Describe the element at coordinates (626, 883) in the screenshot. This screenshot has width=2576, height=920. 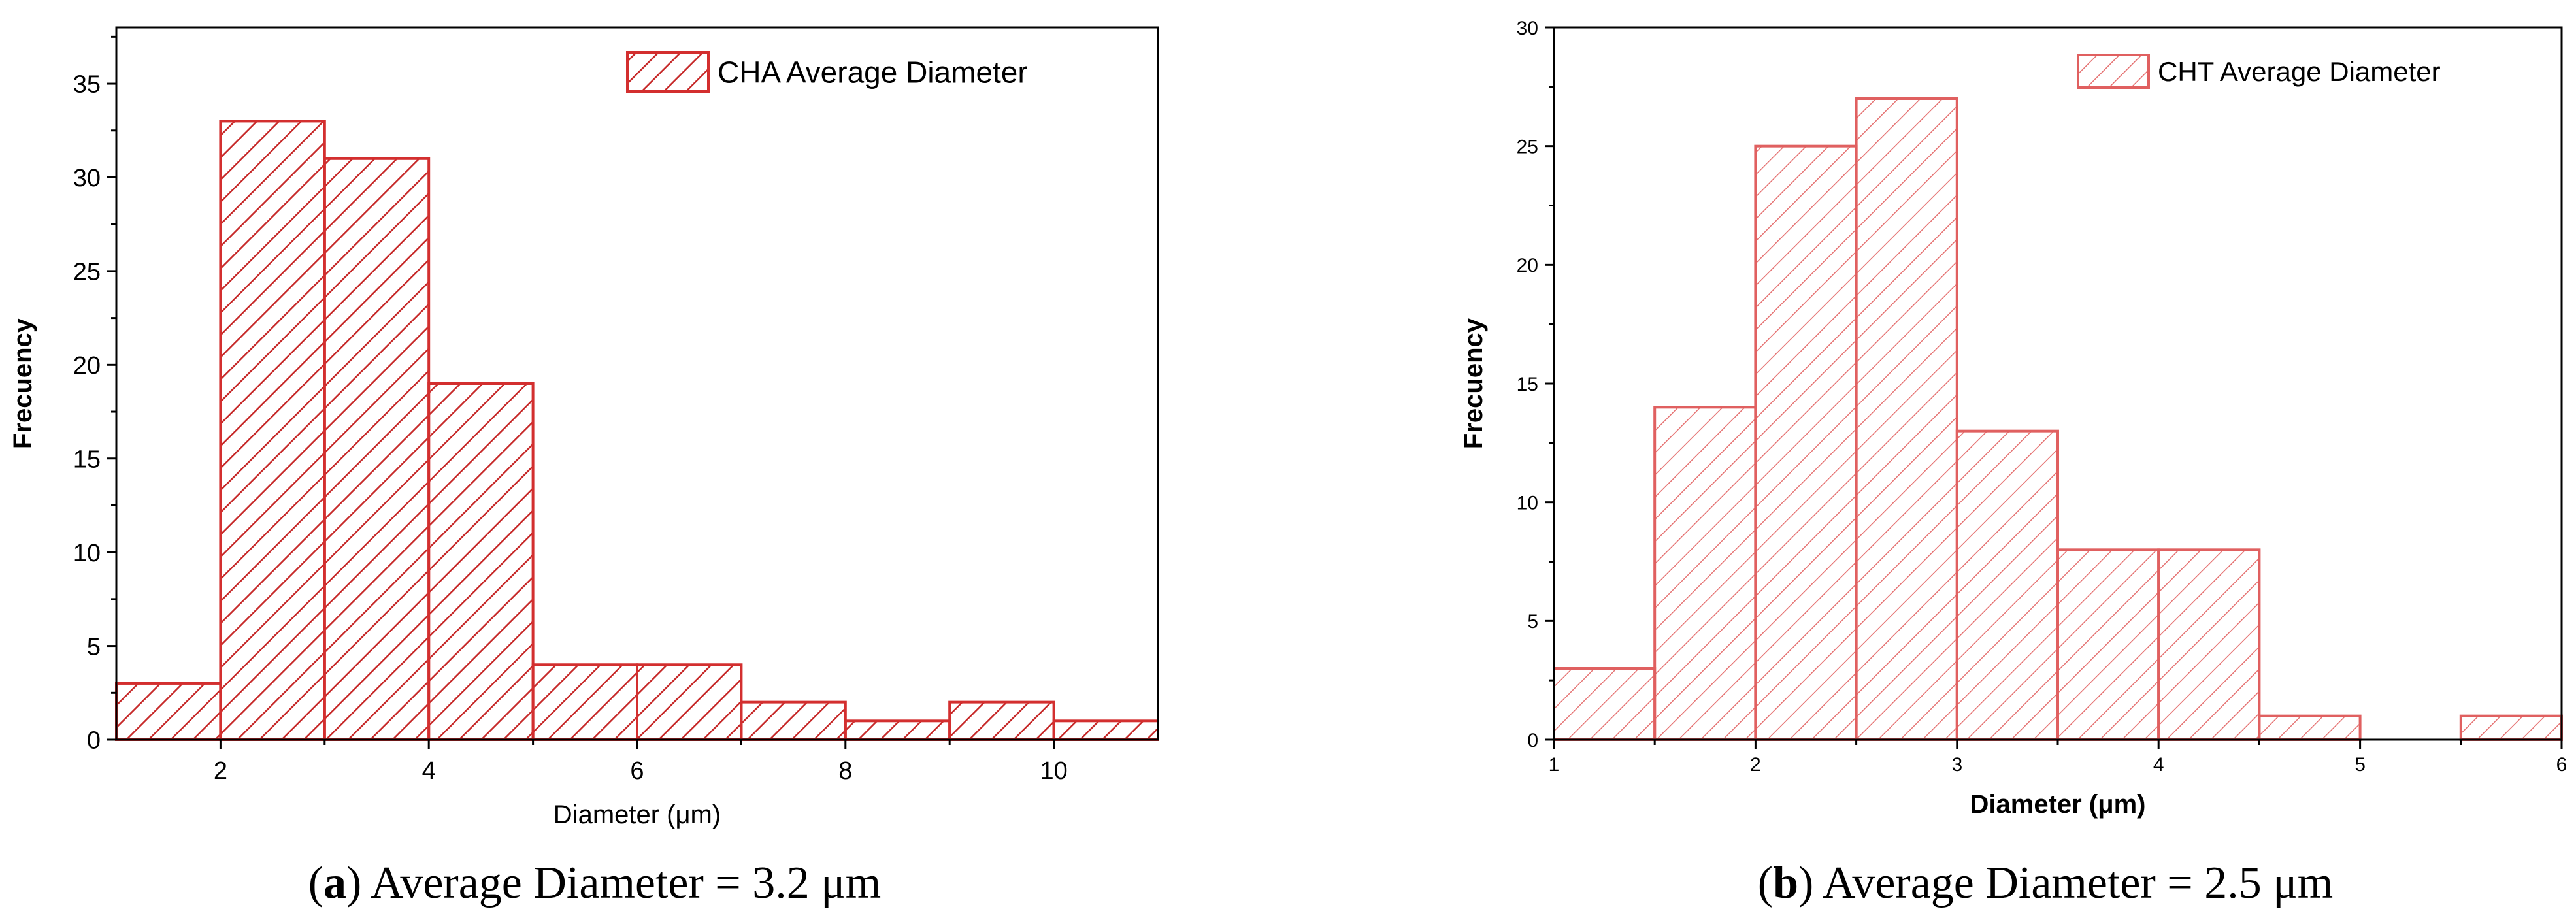
I see `caption-text: Average Diameter = 3.2 μm` at that location.